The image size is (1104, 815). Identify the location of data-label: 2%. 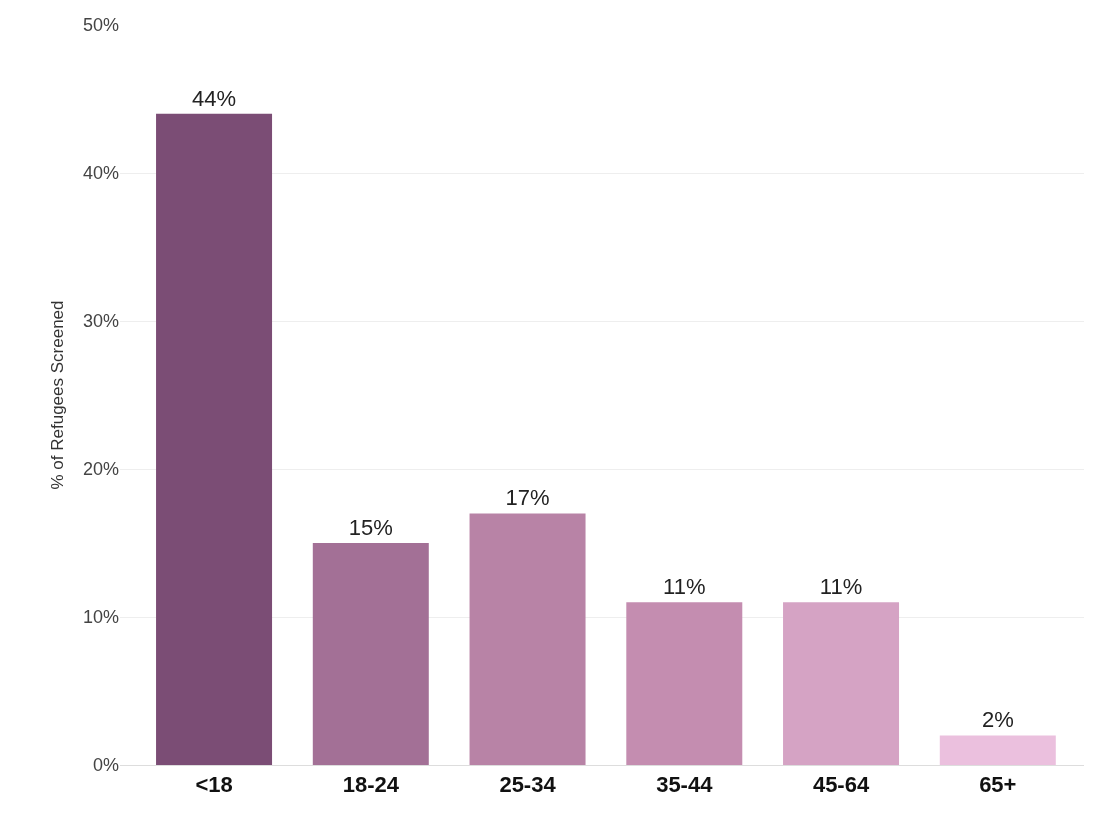
(997, 720).